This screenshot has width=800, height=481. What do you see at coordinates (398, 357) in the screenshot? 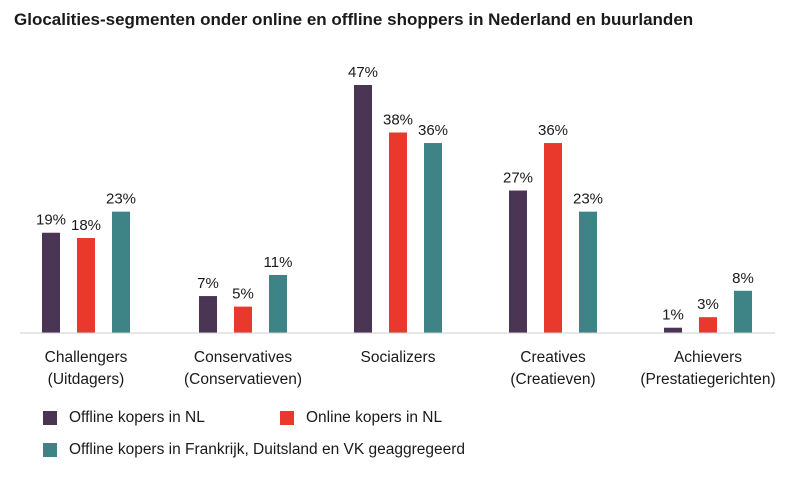
I see `category-label: Socializers` at bounding box center [398, 357].